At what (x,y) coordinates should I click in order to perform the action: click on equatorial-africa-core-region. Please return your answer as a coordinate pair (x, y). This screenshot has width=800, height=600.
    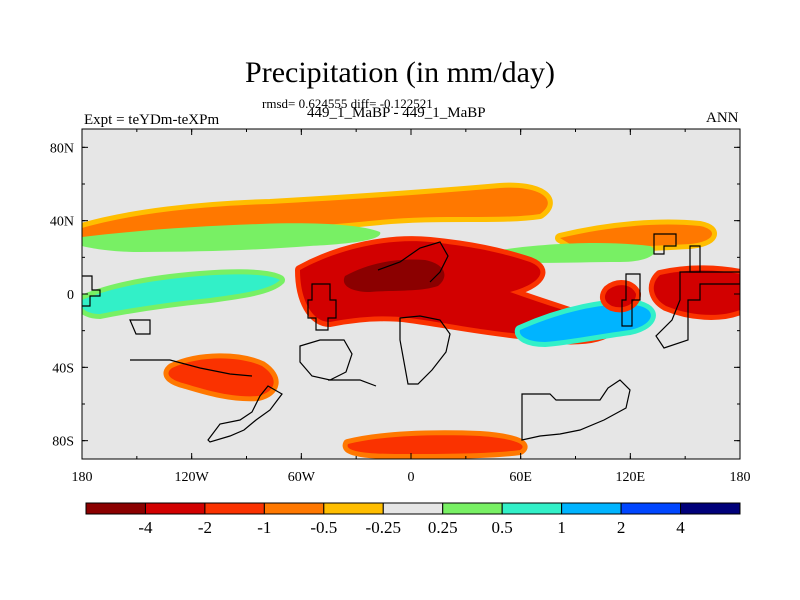
    Looking at the image, I should click on (394, 275).